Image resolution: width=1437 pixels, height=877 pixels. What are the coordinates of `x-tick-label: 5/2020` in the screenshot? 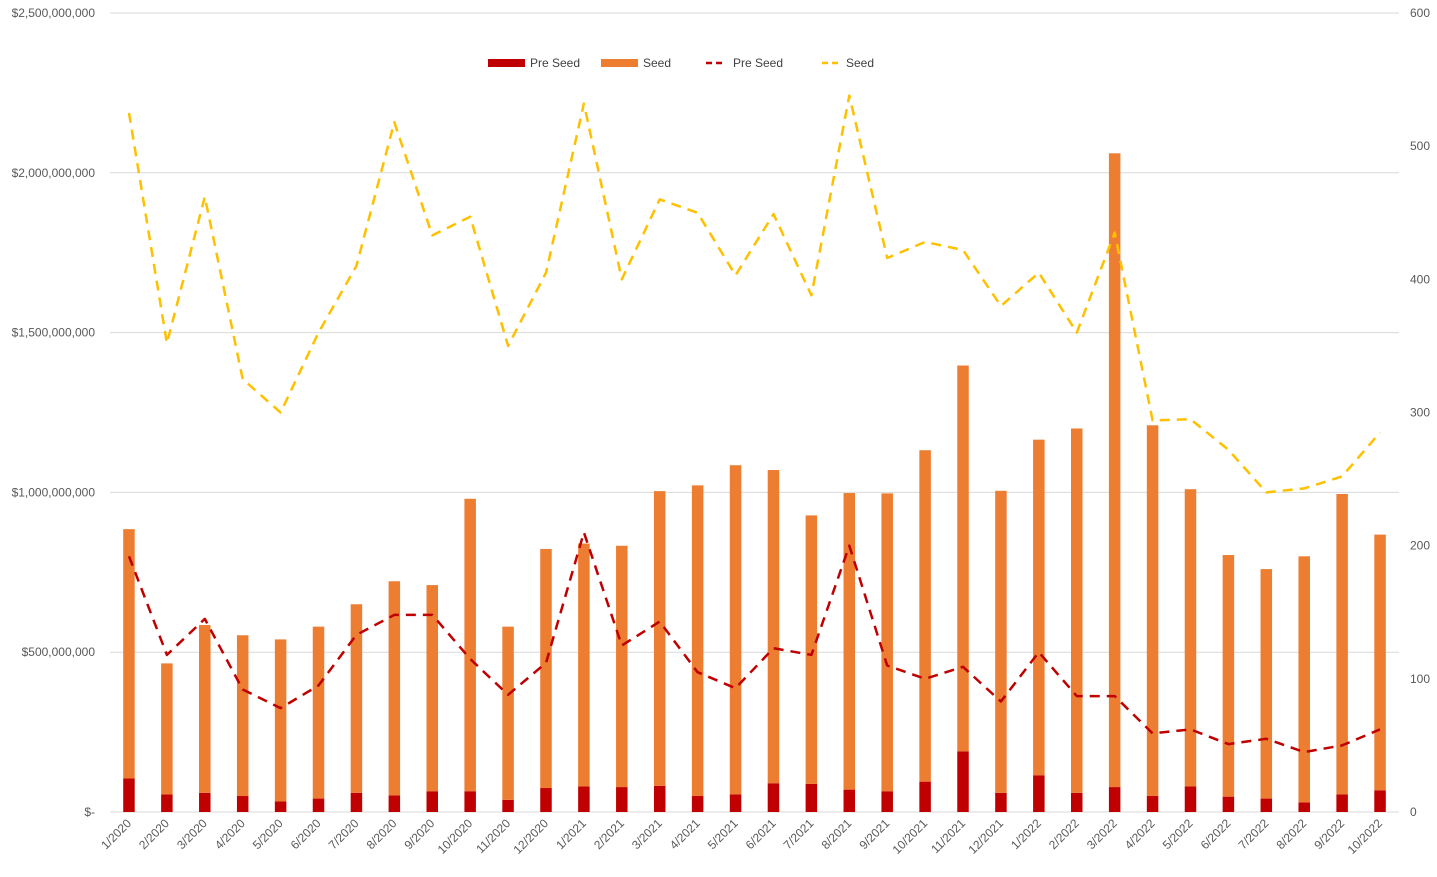 It's located at (268, 834).